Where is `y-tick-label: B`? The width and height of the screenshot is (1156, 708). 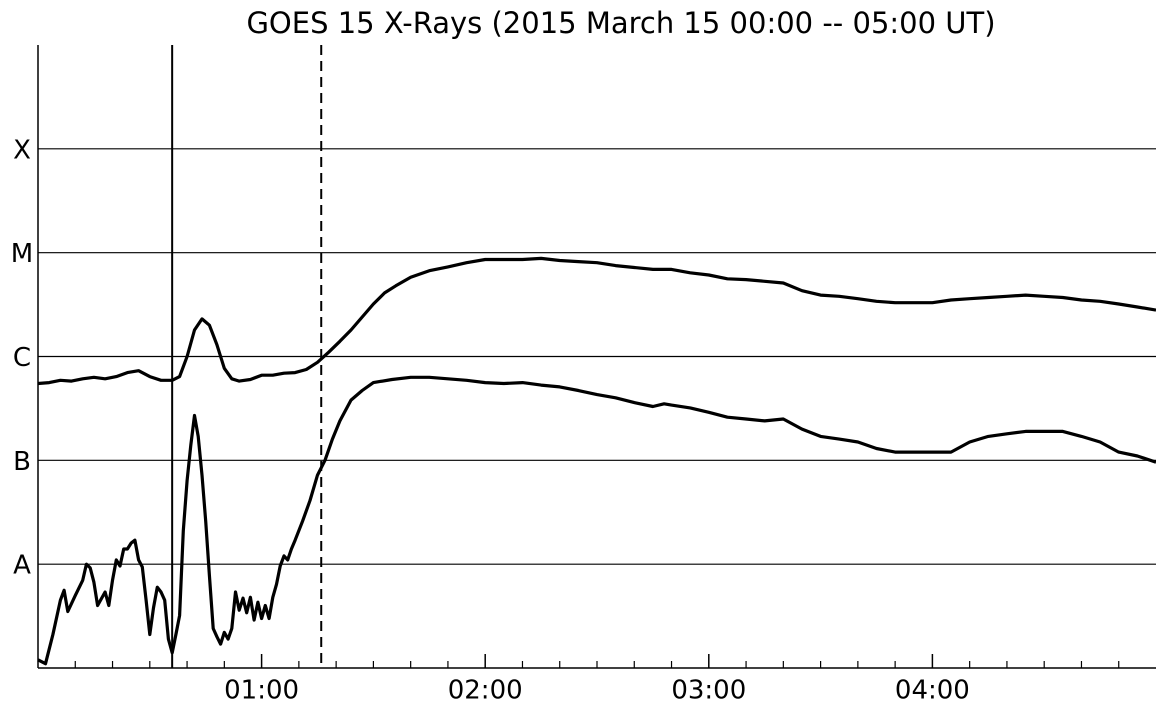
y-tick-label: B is located at coordinates (22, 462).